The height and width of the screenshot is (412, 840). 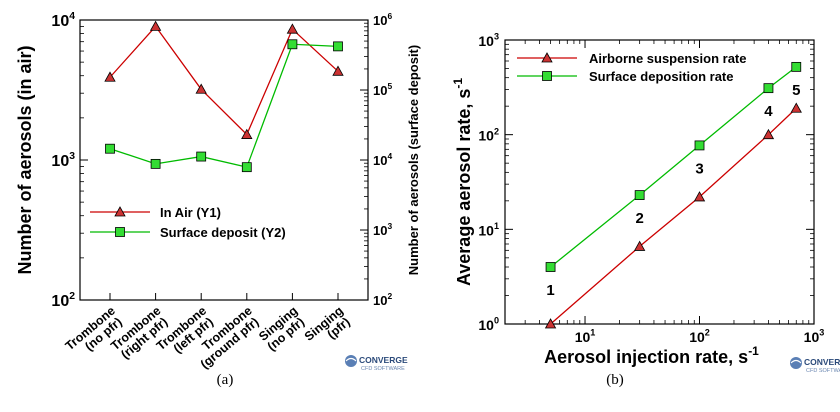 What do you see at coordinates (389, 226) in the screenshot?
I see `chart-a-y2tick-label-exp: 3` at bounding box center [389, 226].